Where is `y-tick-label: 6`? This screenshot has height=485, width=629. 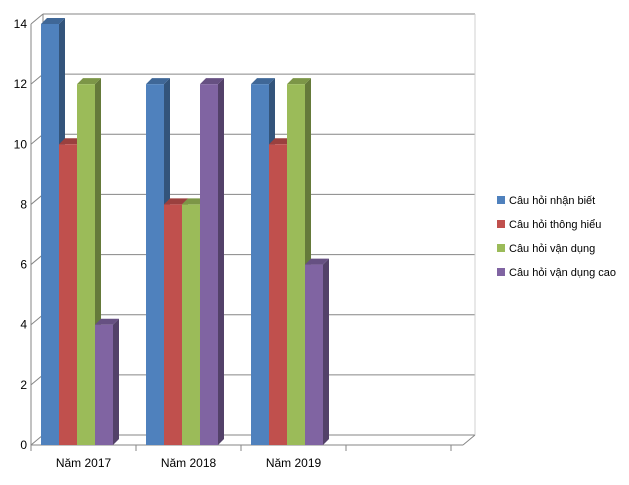 y-tick-label: 6 is located at coordinates (23, 265).